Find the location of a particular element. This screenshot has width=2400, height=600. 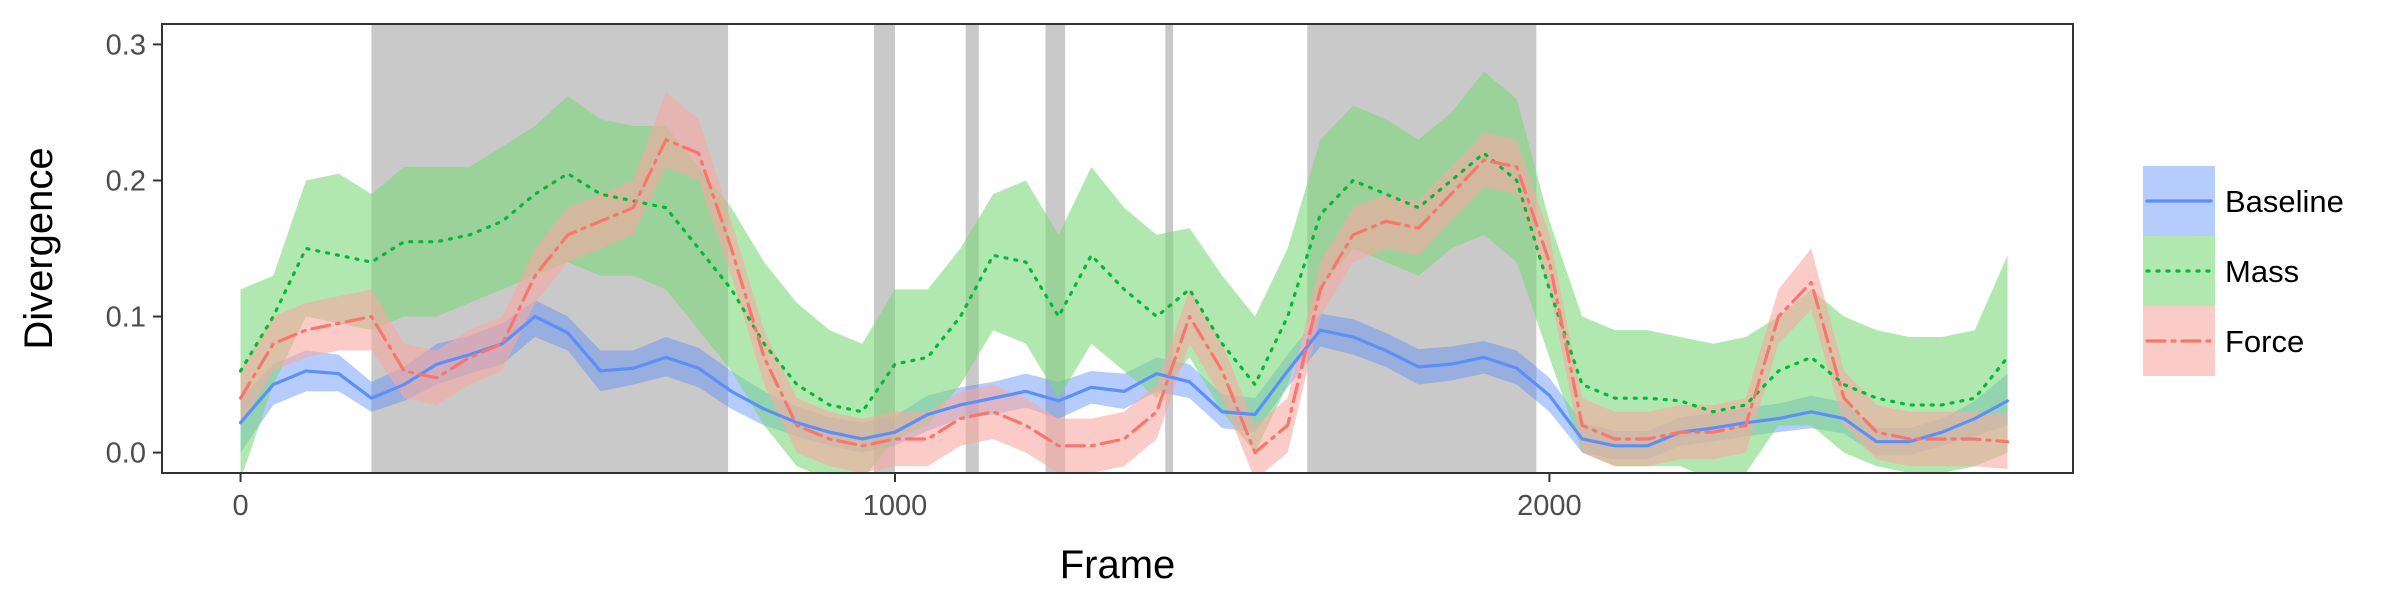

legend-item-baseline: Baseline is located at coordinates (2243, 201).